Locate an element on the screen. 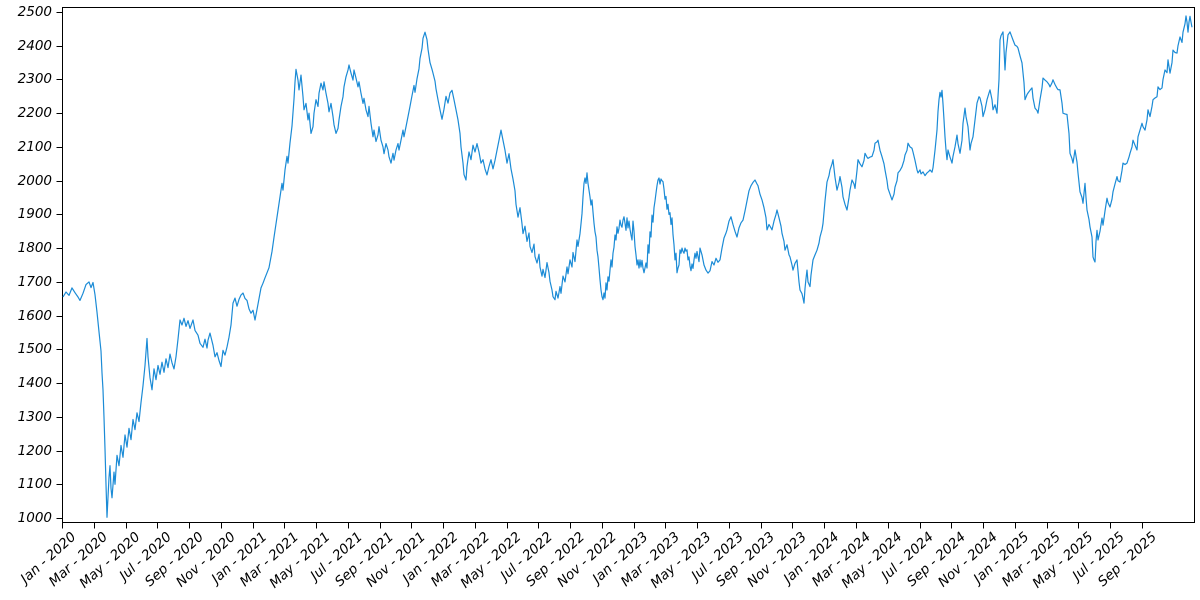 The height and width of the screenshot is (600, 1200). y-tick-label: 2200 is located at coordinates (34, 113).